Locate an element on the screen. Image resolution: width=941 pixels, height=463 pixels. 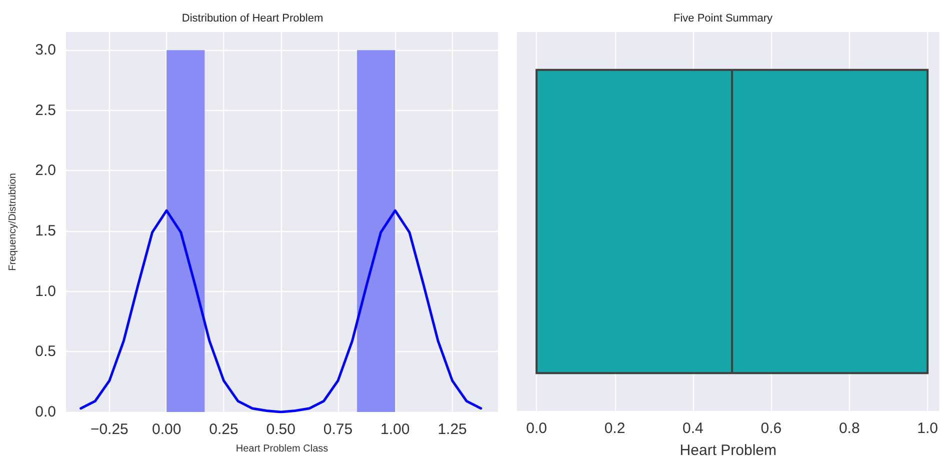
x-tick-label: 0.2 is located at coordinates (615, 428).